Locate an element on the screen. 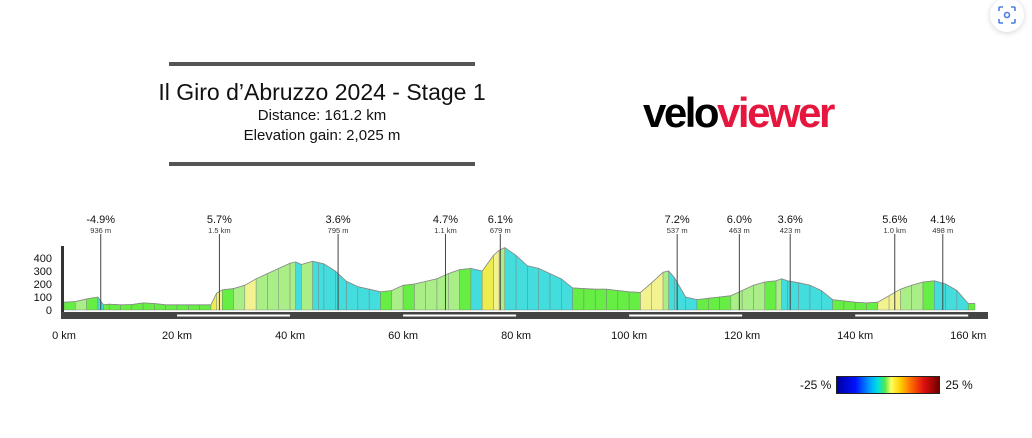 This screenshot has height=438, width=1032. distance-text: Distance: 161.2 km is located at coordinates (322, 115).